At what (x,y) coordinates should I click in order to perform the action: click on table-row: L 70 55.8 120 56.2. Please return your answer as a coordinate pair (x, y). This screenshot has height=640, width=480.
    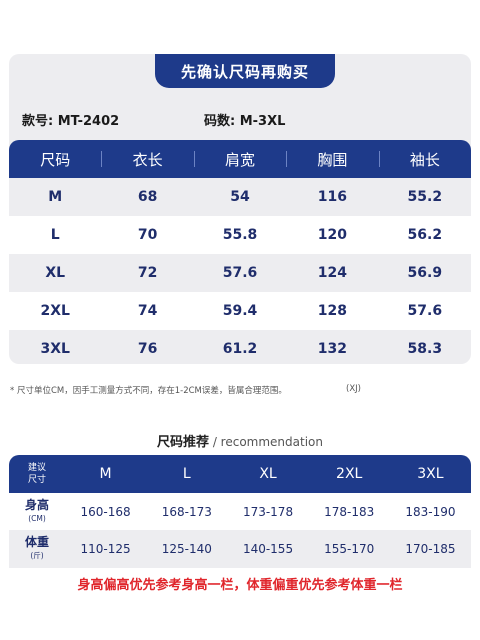
    Looking at the image, I should click on (240, 235).